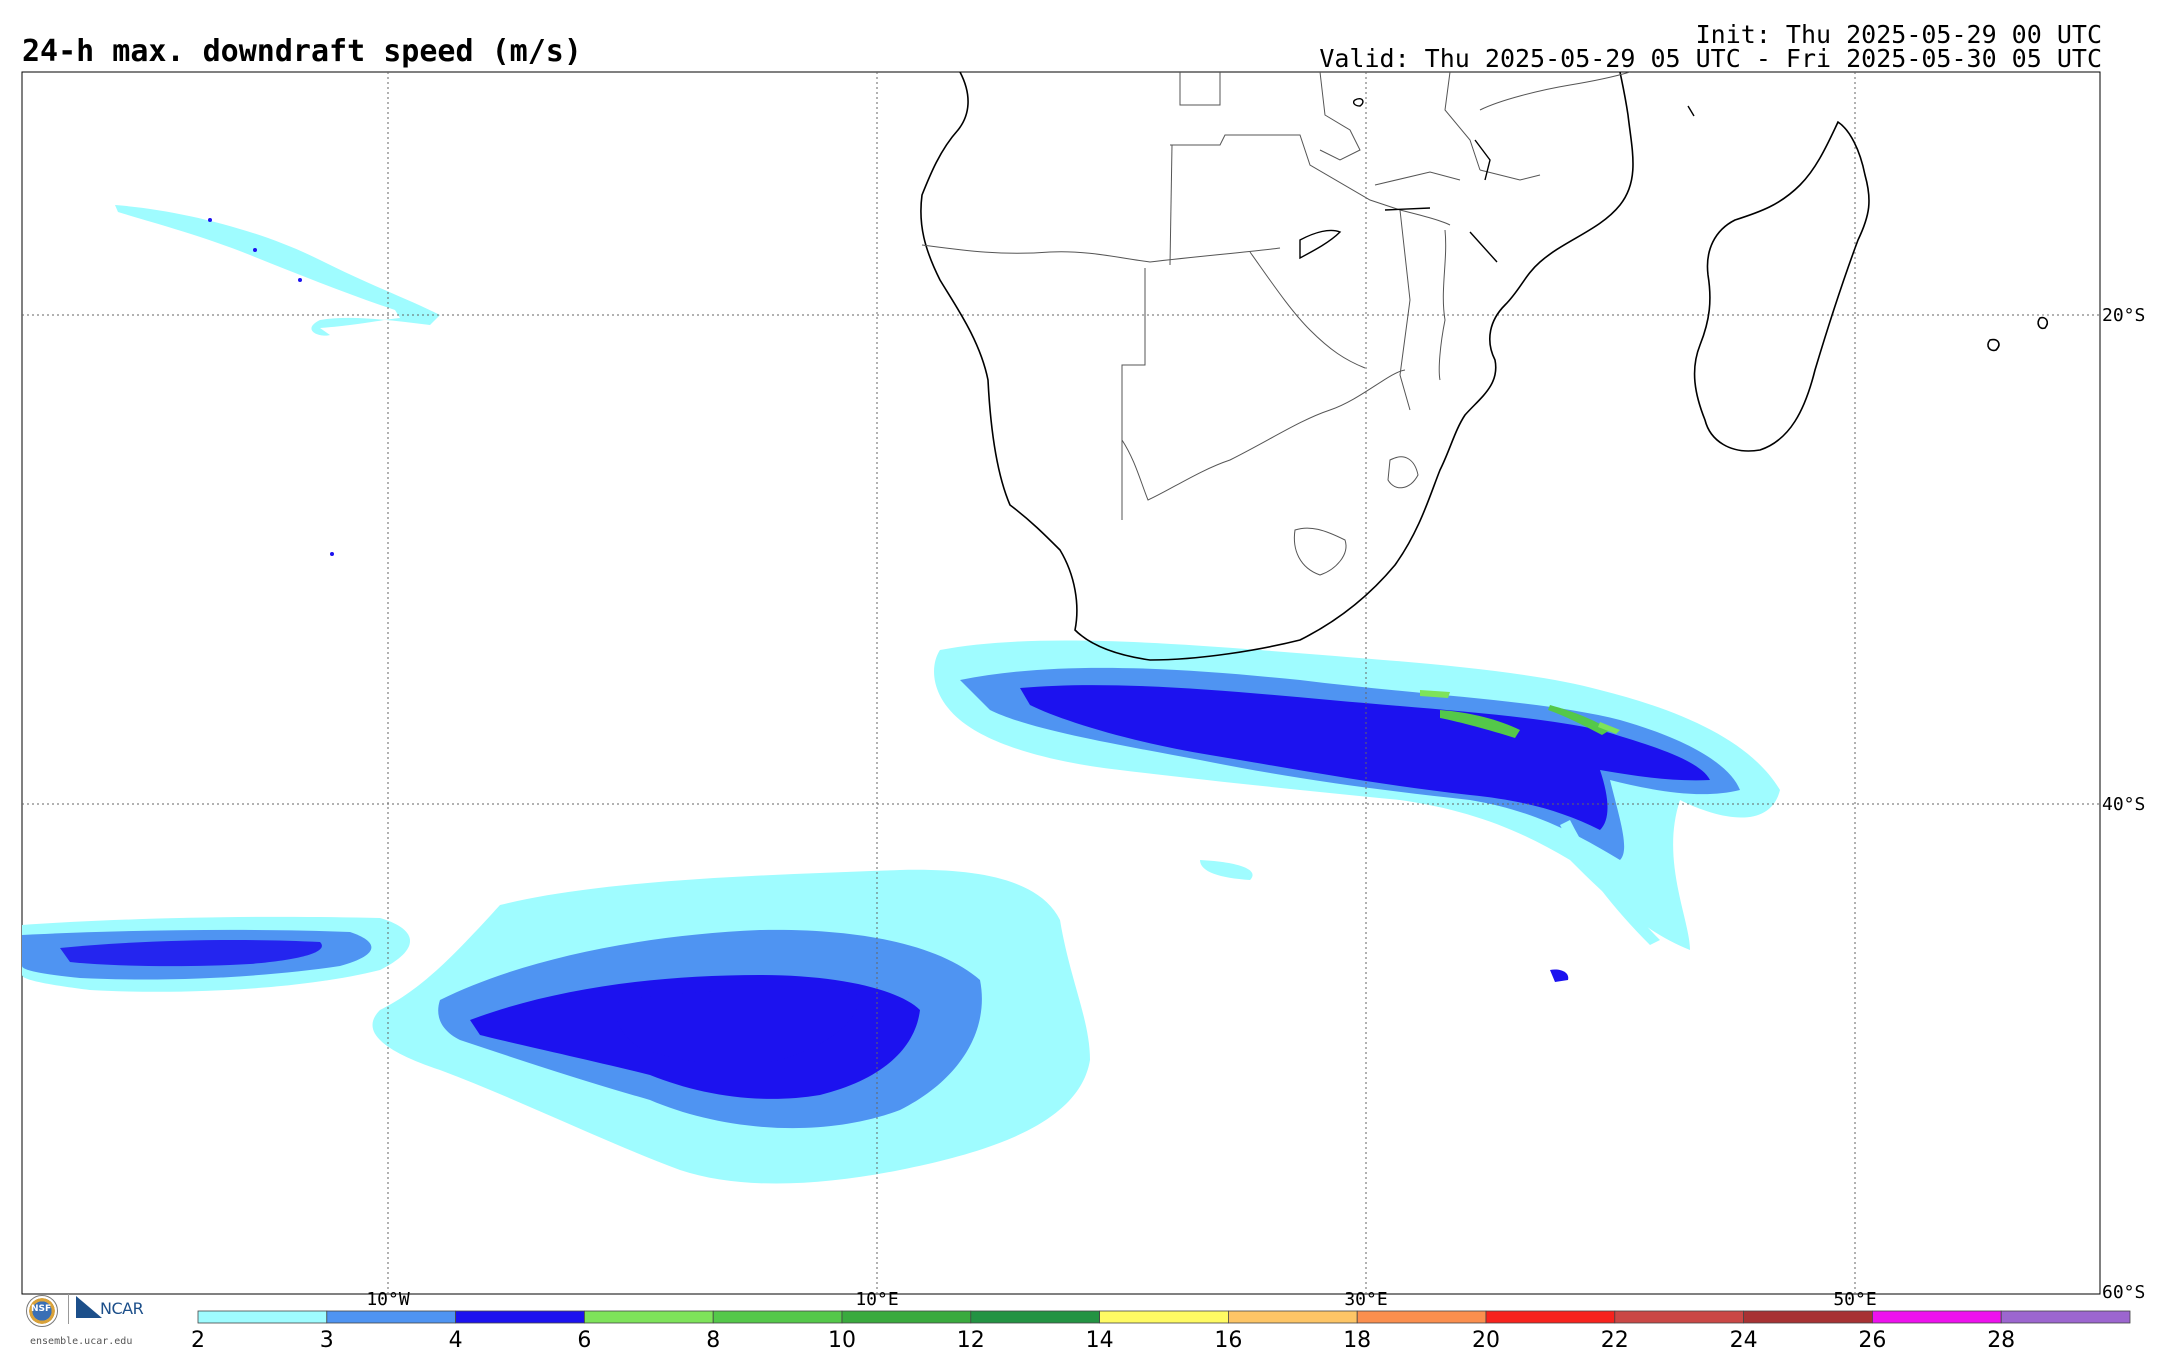 The width and height of the screenshot is (2160, 1354). I want to click on lon-label: 10°E, so click(876, 1299).